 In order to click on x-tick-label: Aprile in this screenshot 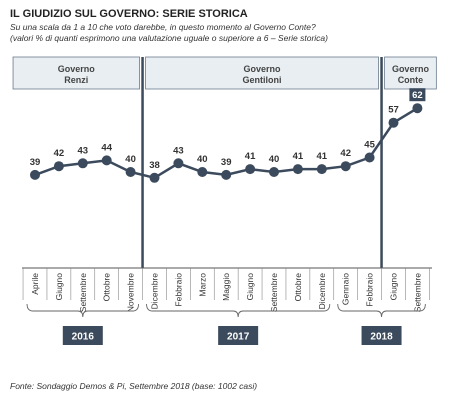, I will do `click(35, 284)`.